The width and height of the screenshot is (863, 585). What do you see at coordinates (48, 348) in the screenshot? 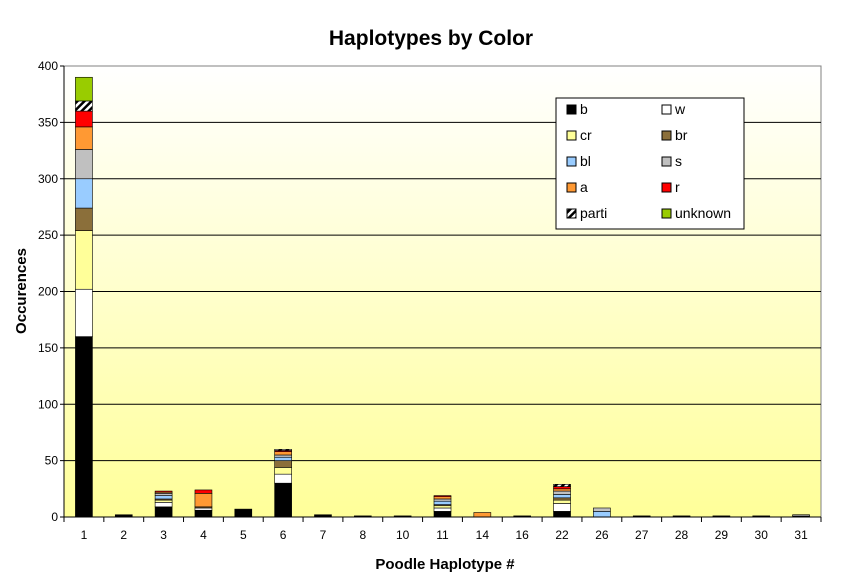
I see `y-tick-label: 150` at bounding box center [48, 348].